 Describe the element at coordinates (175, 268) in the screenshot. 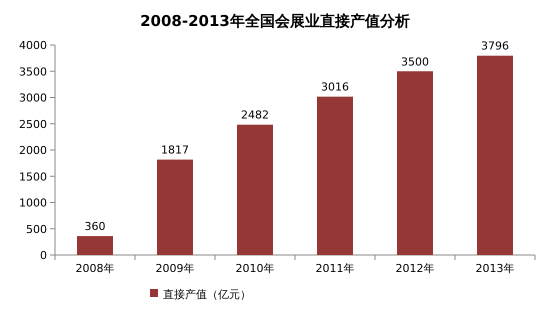

I see `x-tick-label: 2009年` at that location.